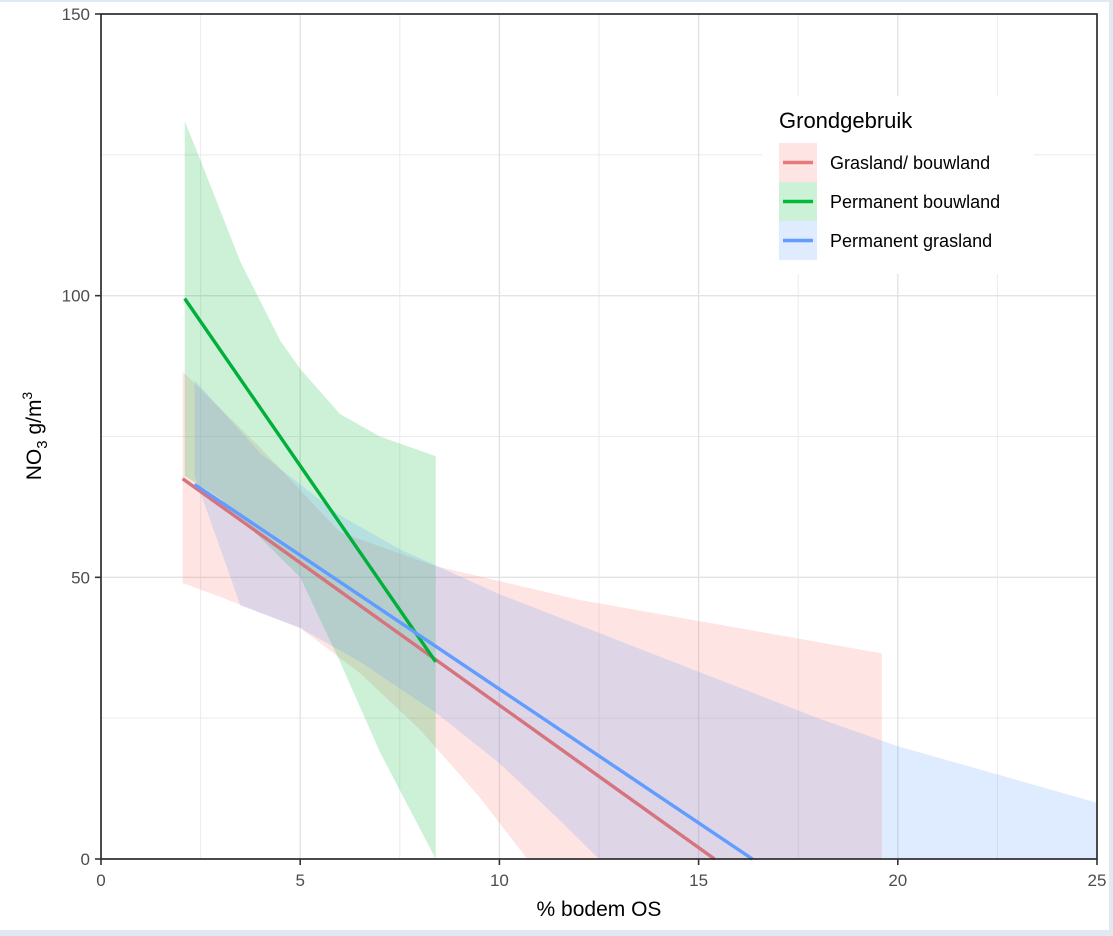 The height and width of the screenshot is (936, 1113). Describe the element at coordinates (34, 420) in the screenshot. I see `y-axis-title-unit: g/m` at that location.